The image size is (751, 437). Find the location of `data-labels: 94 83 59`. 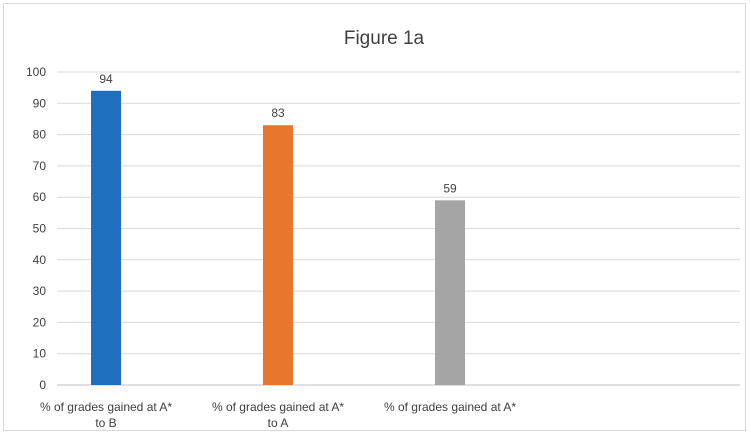

data-labels: 94 83 59 is located at coordinates (278, 134).